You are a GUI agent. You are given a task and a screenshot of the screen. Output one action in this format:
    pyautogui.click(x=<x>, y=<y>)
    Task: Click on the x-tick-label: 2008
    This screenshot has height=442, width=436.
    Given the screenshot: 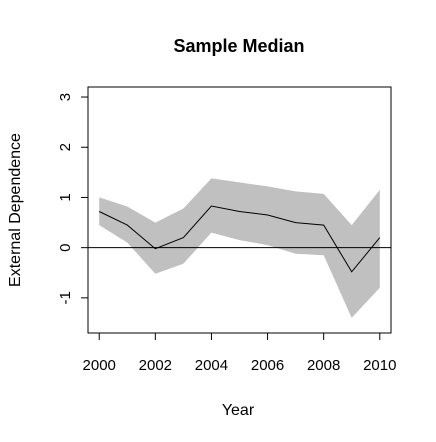 What is the action you would take?
    pyautogui.click(x=323, y=365)
    